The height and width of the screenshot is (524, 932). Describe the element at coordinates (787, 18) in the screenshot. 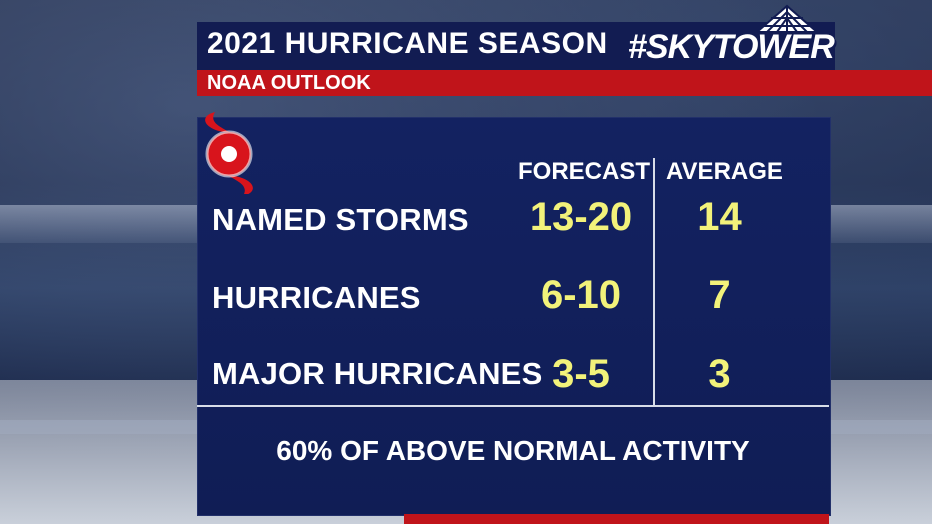

I see `tower-dome-icon` at that location.